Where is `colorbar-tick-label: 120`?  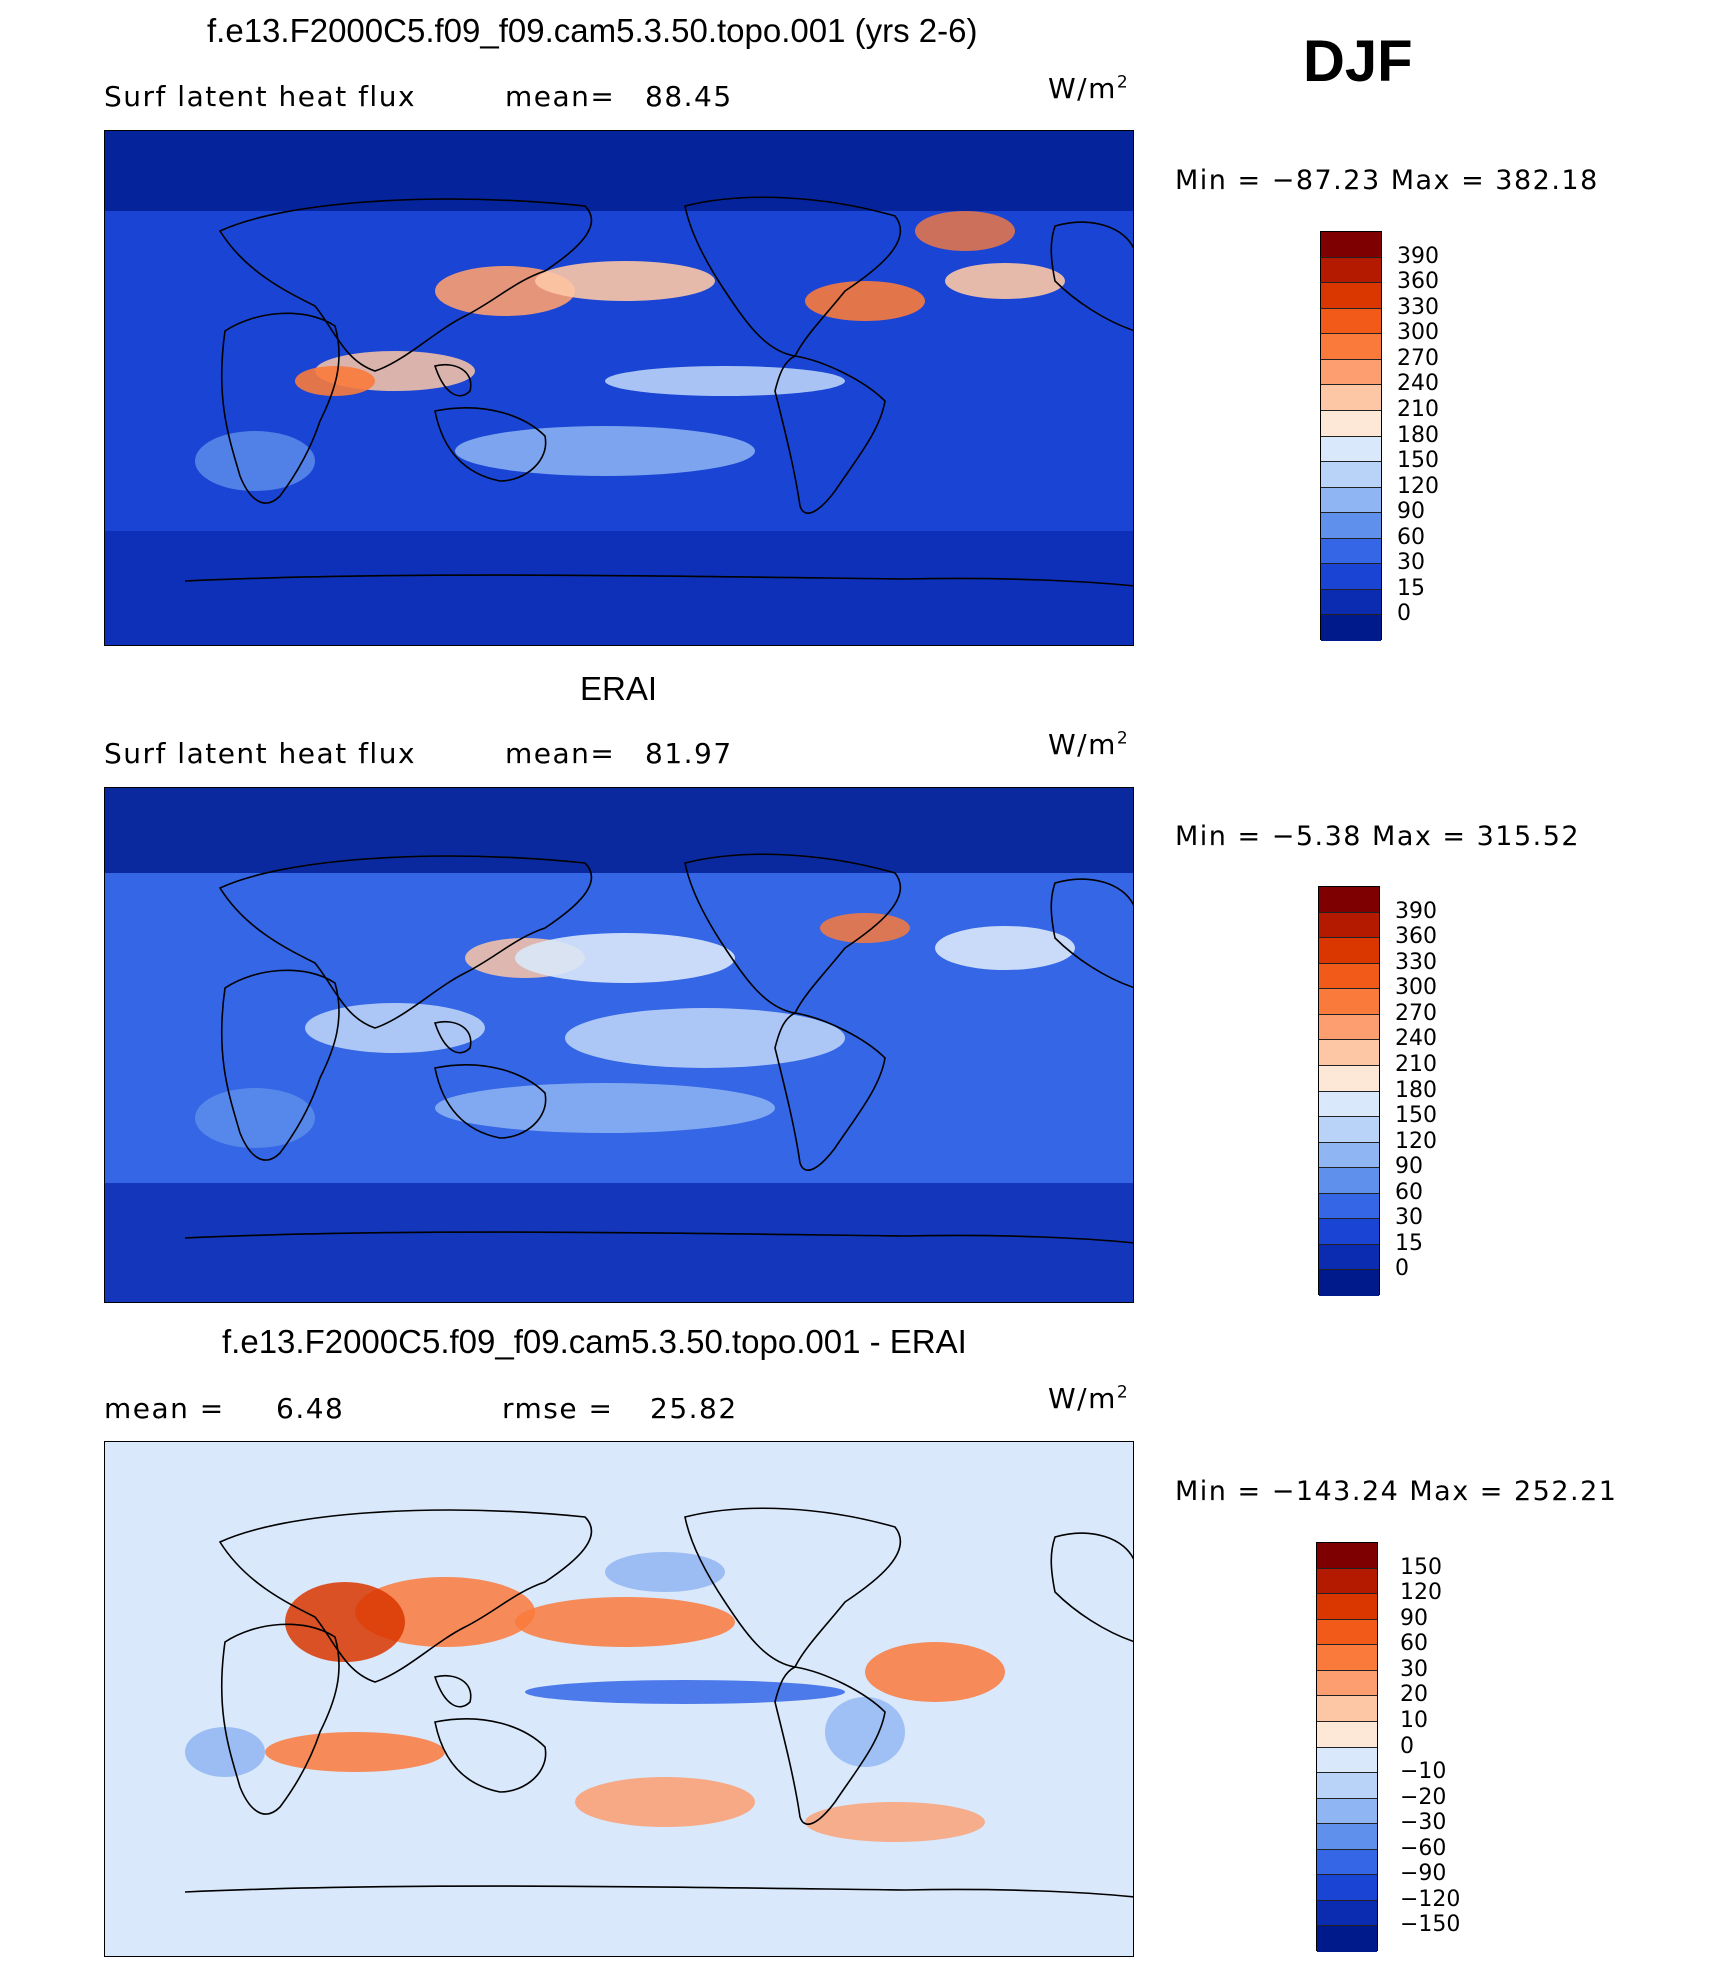 colorbar-tick-label: 120 is located at coordinates (1418, 486).